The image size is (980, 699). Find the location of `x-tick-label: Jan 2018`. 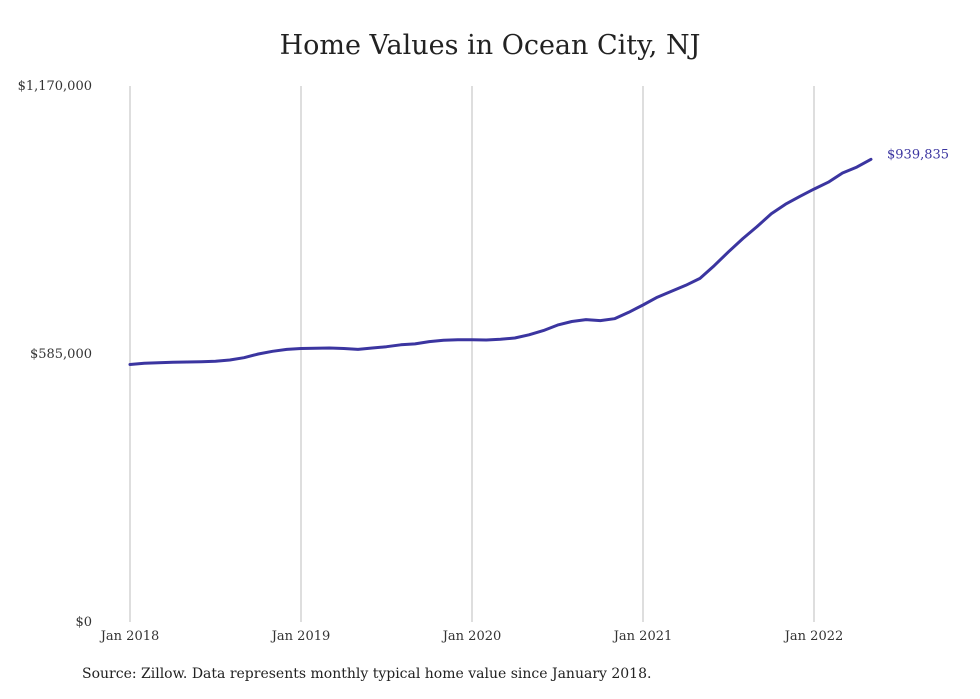

x-tick-label: Jan 2018 is located at coordinates (129, 636).